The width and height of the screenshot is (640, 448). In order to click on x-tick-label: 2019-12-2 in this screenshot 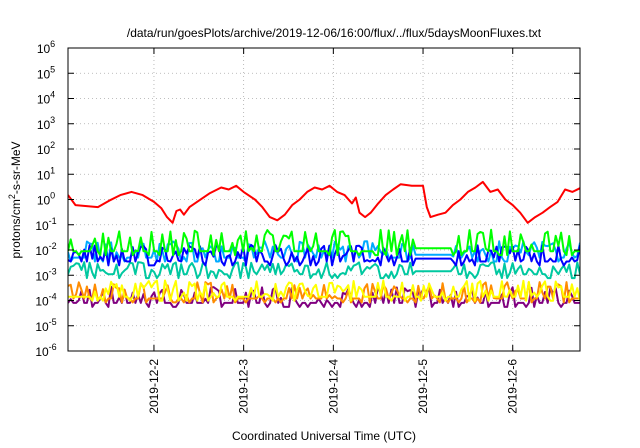, I will do `click(154, 386)`.